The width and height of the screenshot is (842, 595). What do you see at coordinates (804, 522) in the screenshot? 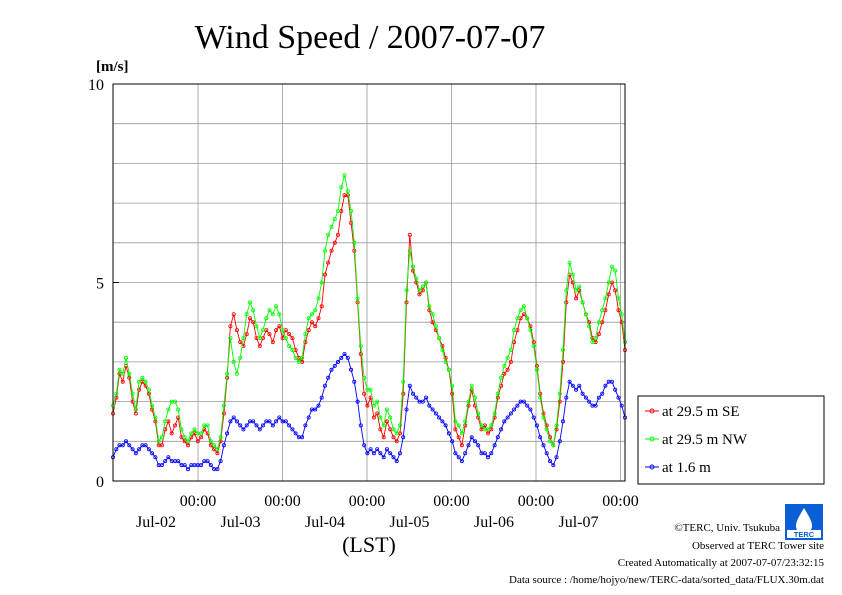
I see `terc-logo: TERC` at bounding box center [804, 522].